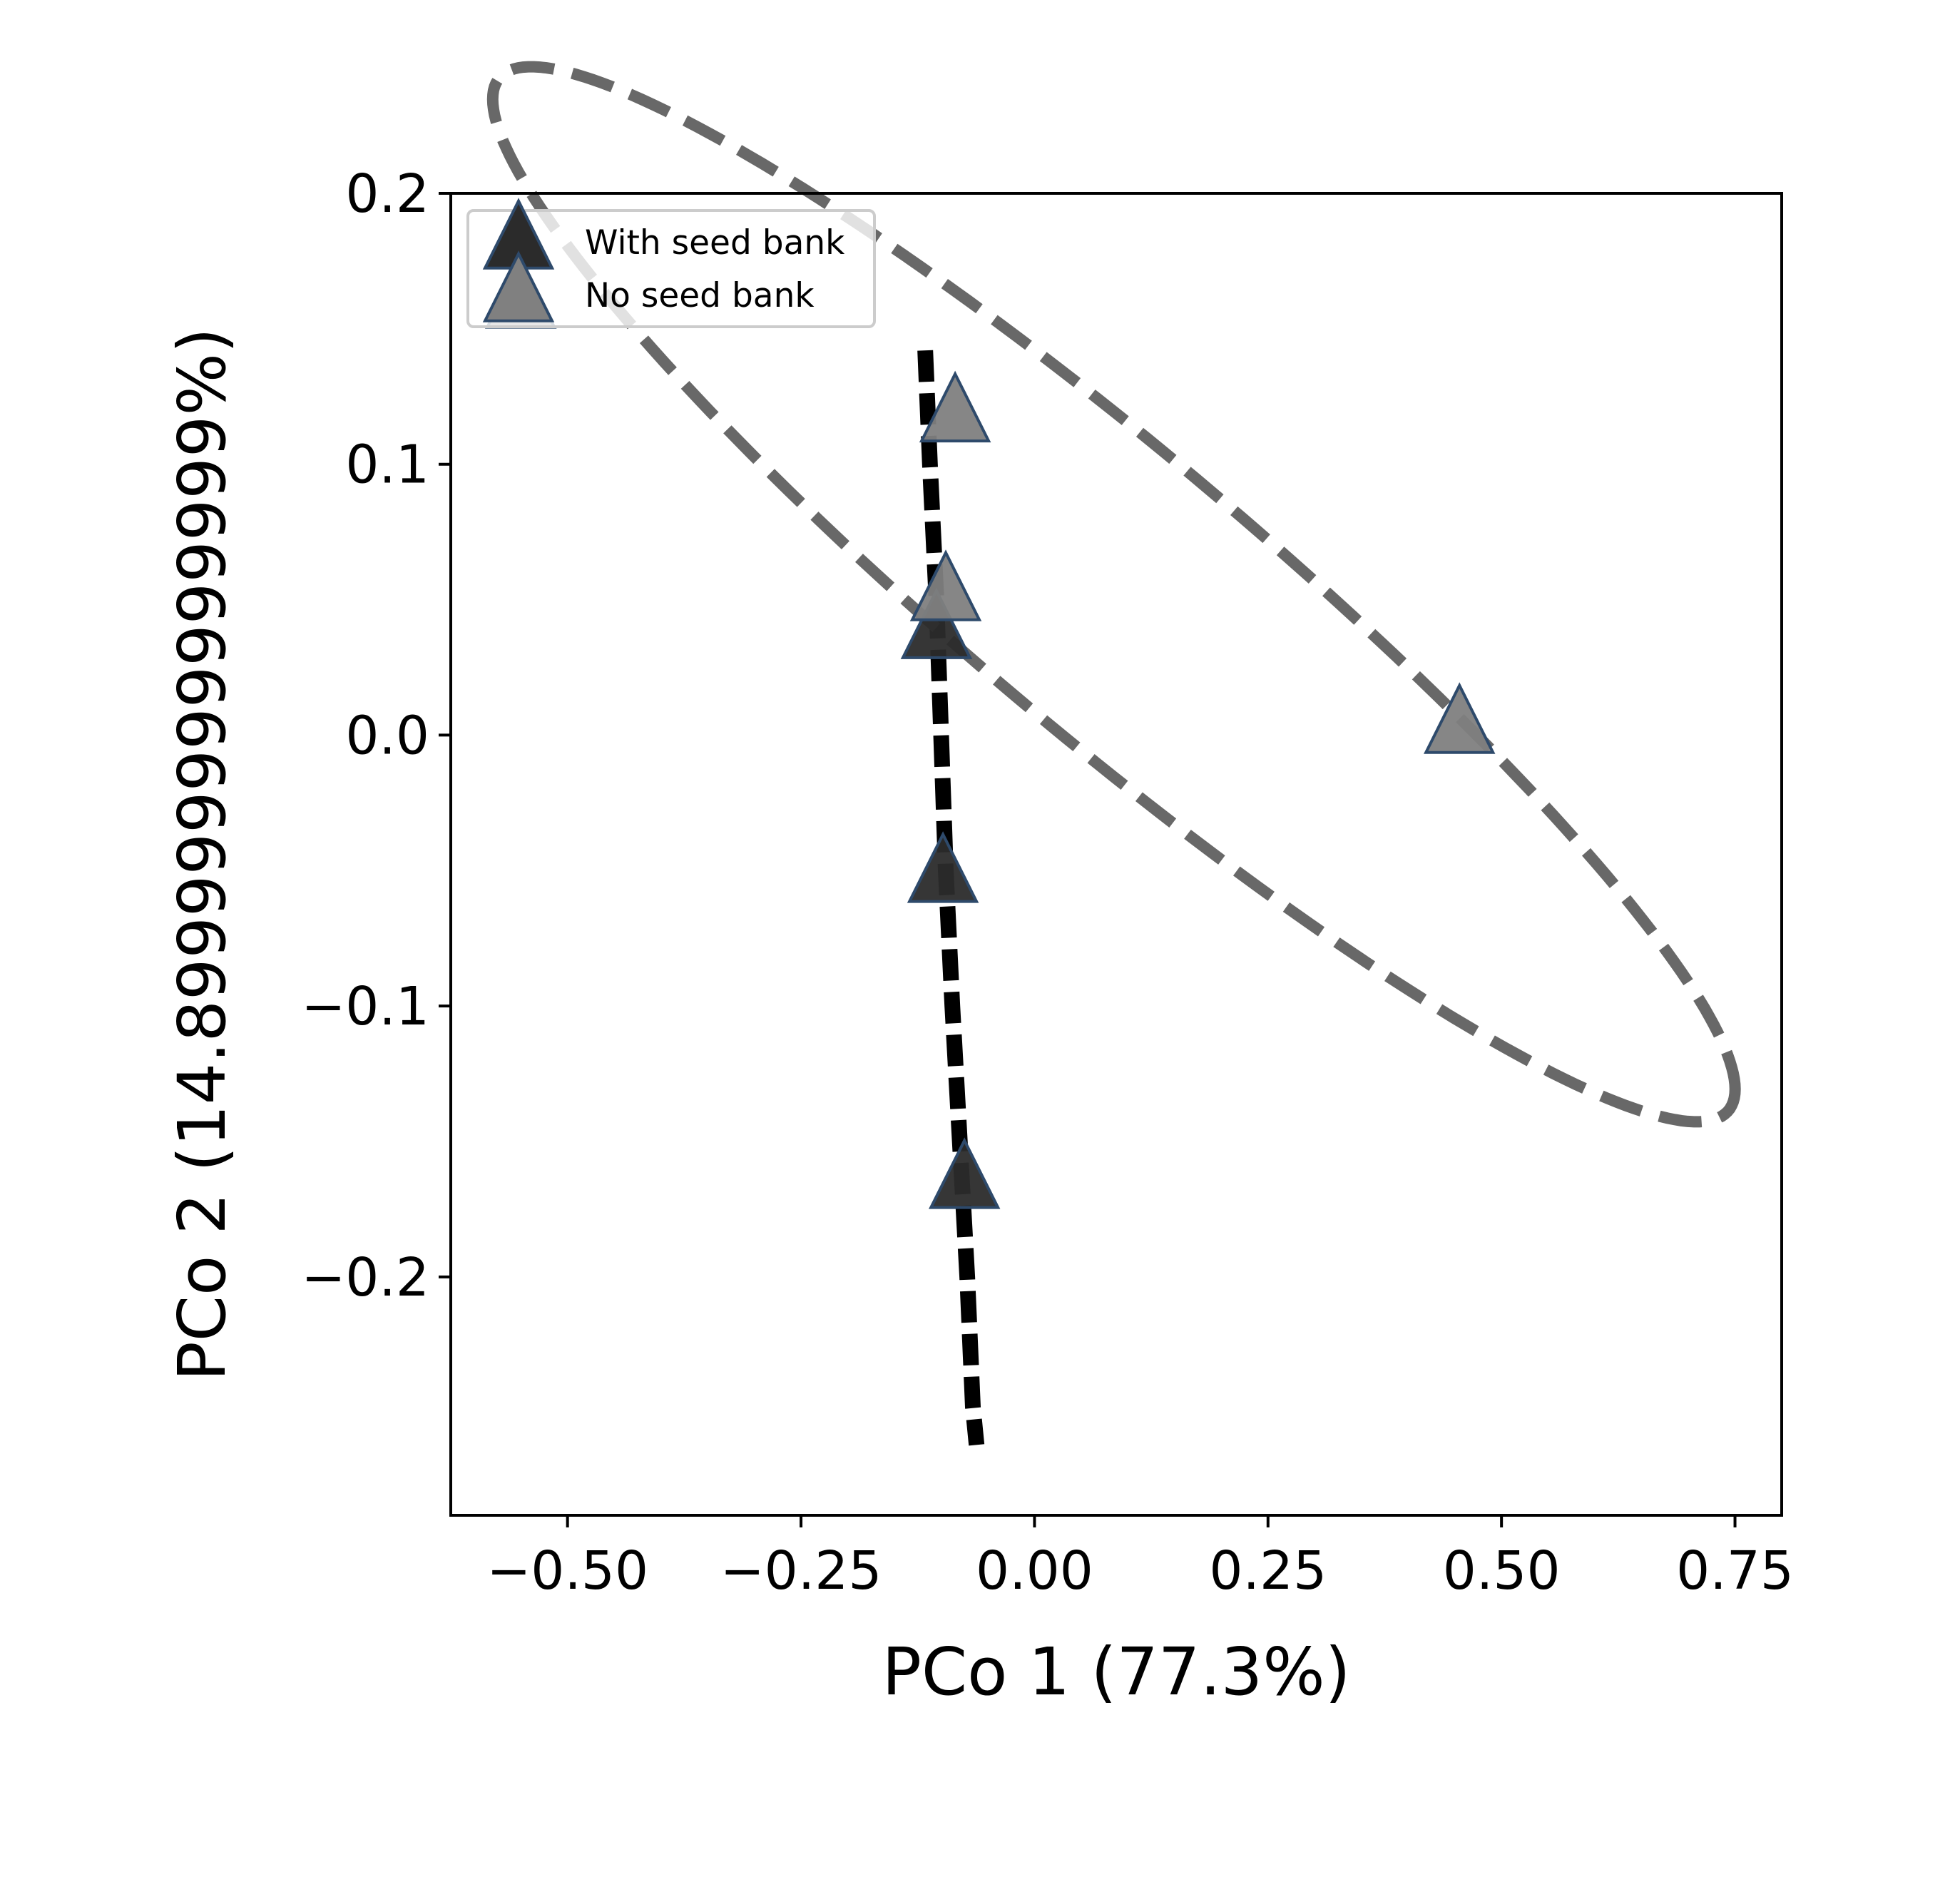 The width and height of the screenshot is (1960, 1877). I want to click on with-seed-bank-ellipse, so click(951, 898).